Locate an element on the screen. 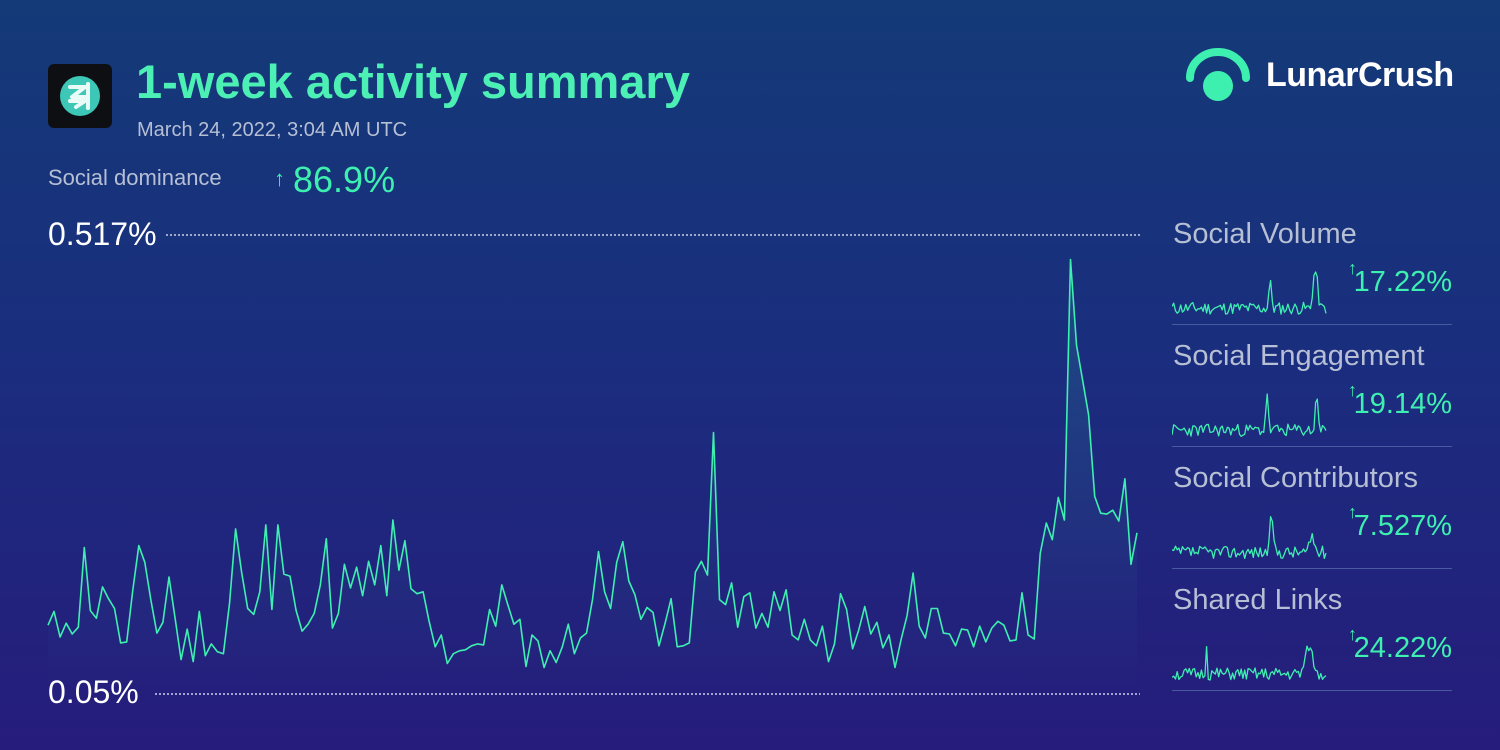  dominance-label: Social dominance is located at coordinates (135, 177).